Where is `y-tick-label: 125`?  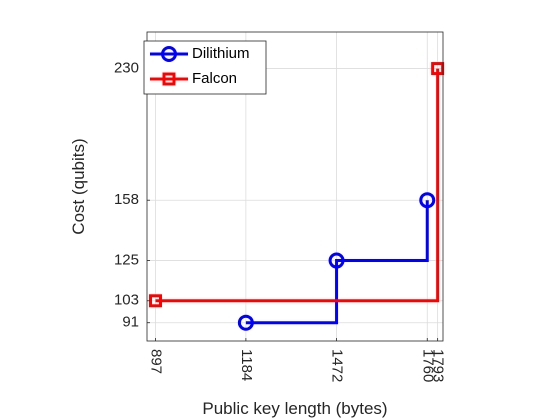
y-tick-label: 125 is located at coordinates (126, 260).